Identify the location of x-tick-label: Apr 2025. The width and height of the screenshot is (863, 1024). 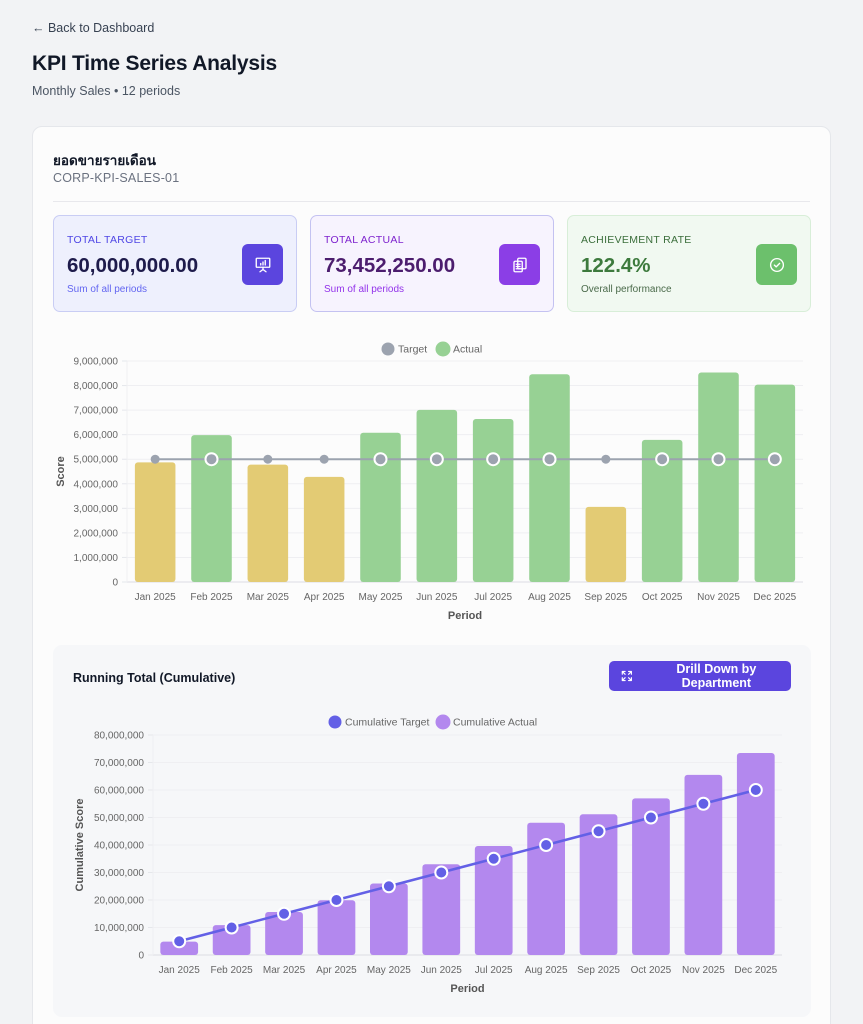
(336, 970).